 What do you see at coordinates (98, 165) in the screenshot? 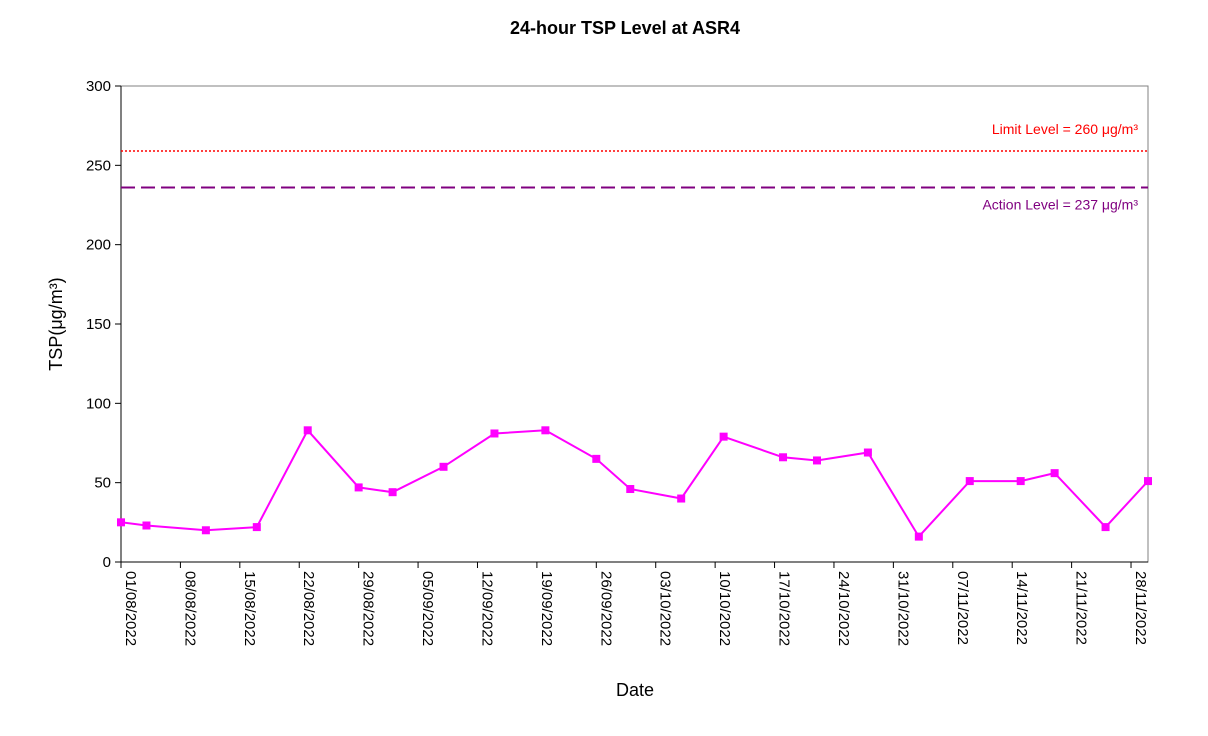
I see `y-tick-label: 250` at bounding box center [98, 165].